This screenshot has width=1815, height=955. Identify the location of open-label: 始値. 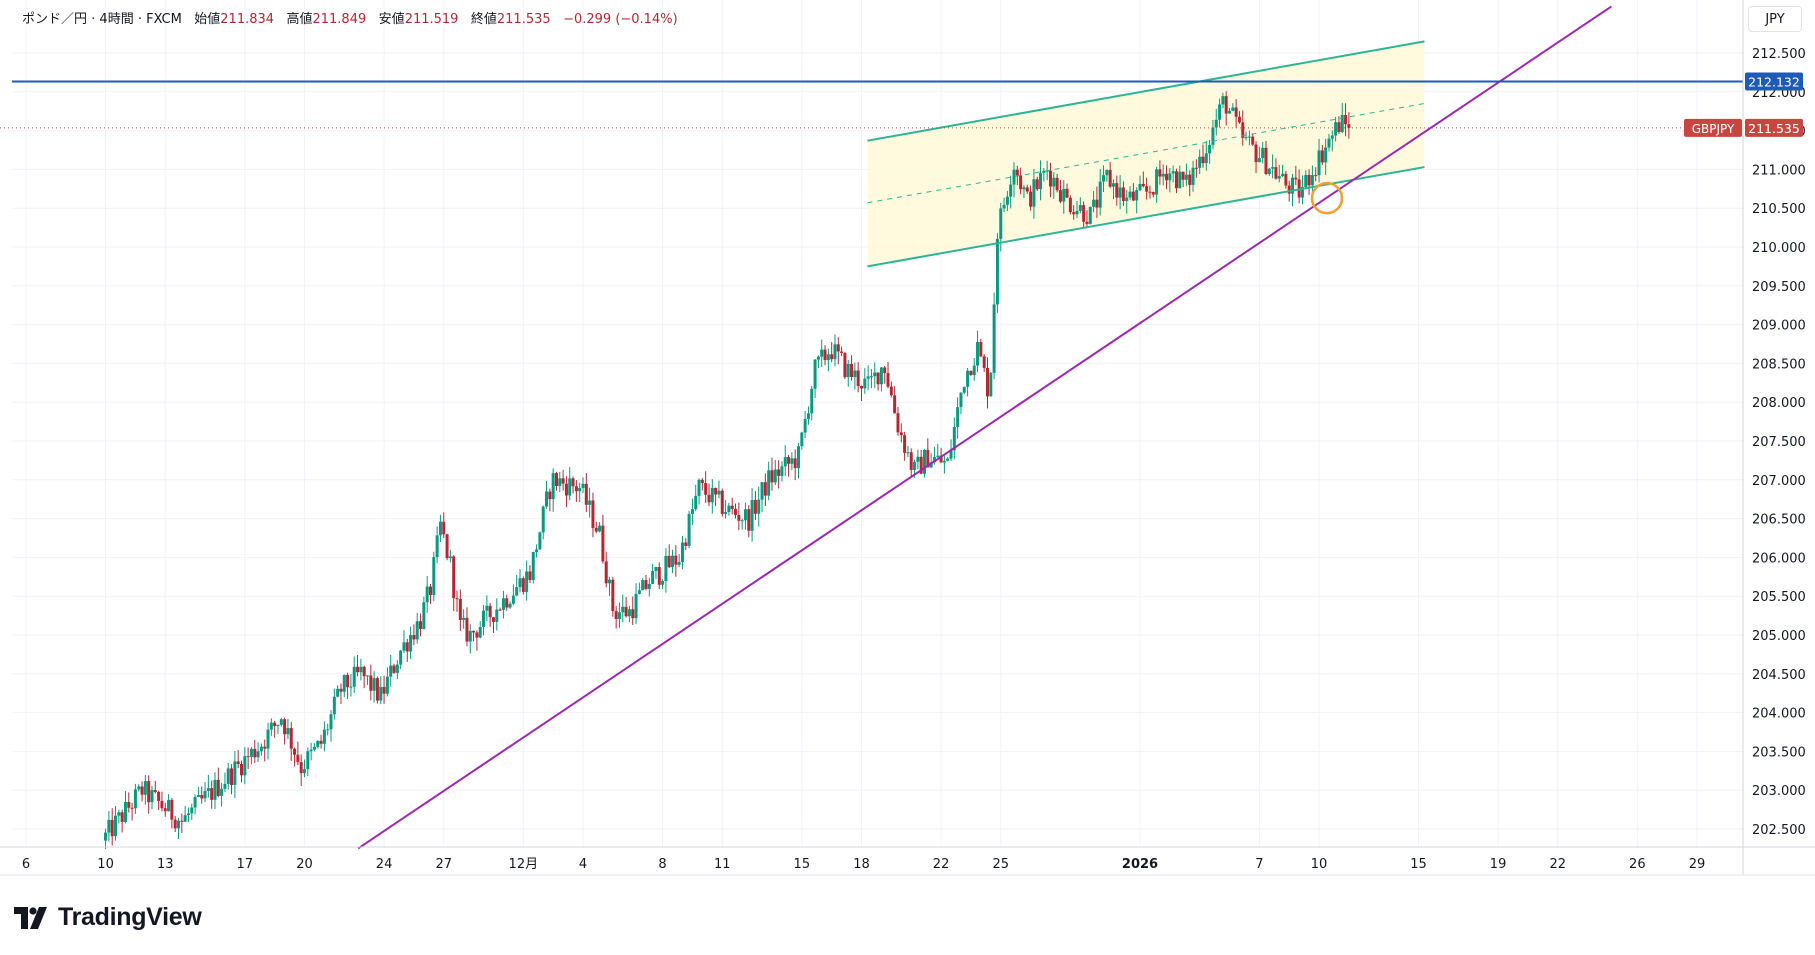
(207, 19).